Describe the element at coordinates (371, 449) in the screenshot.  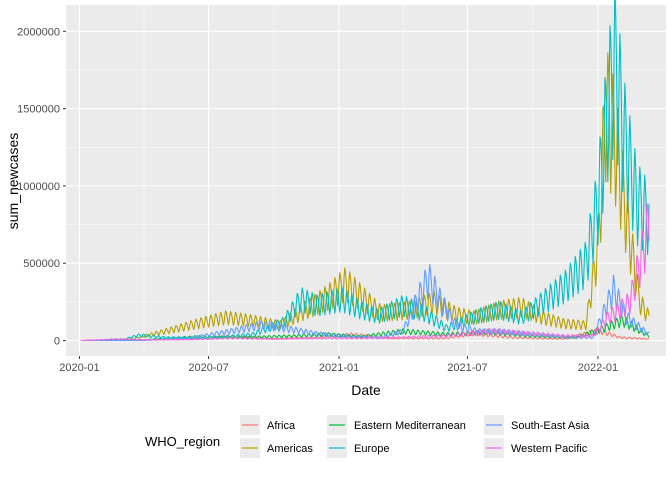
I see `legend-label-europe: Europe` at that location.